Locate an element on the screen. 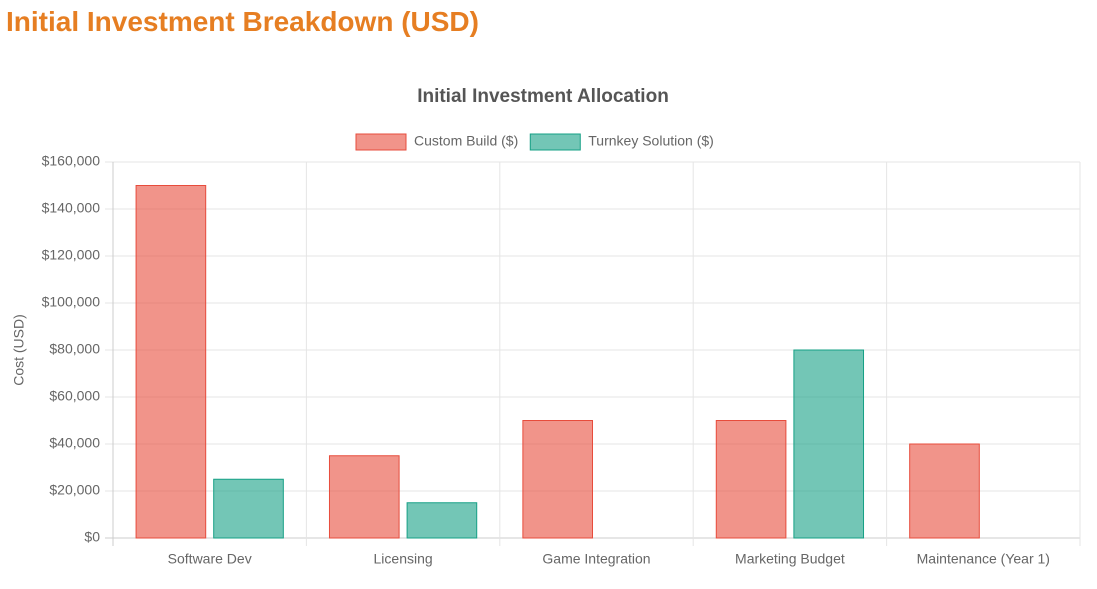  y-tick-label: $0 is located at coordinates (92, 537).